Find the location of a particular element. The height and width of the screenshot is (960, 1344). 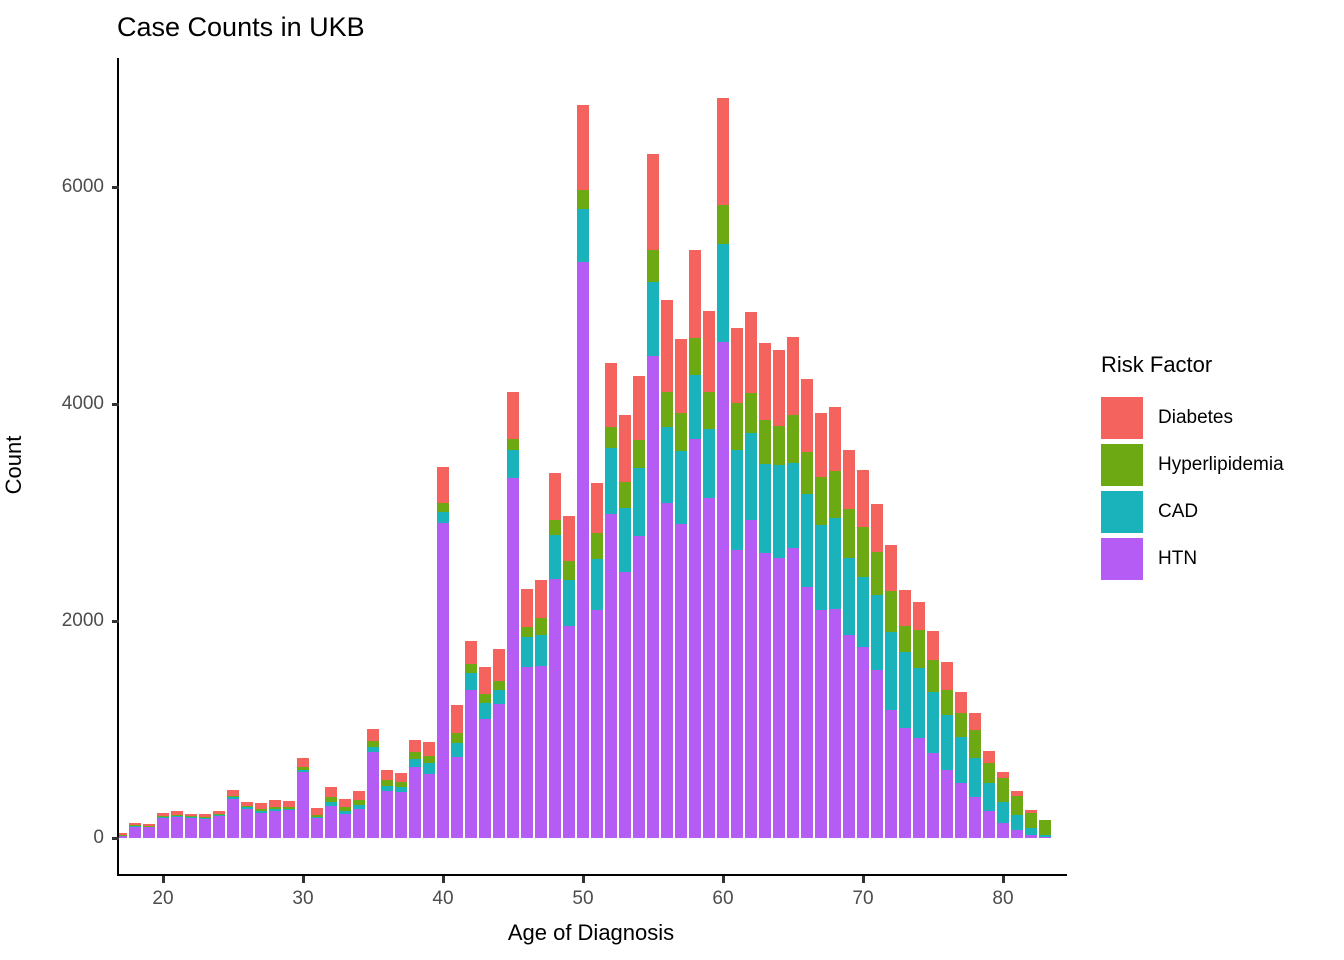

x-tick-label: 20 is located at coordinates (163, 898).